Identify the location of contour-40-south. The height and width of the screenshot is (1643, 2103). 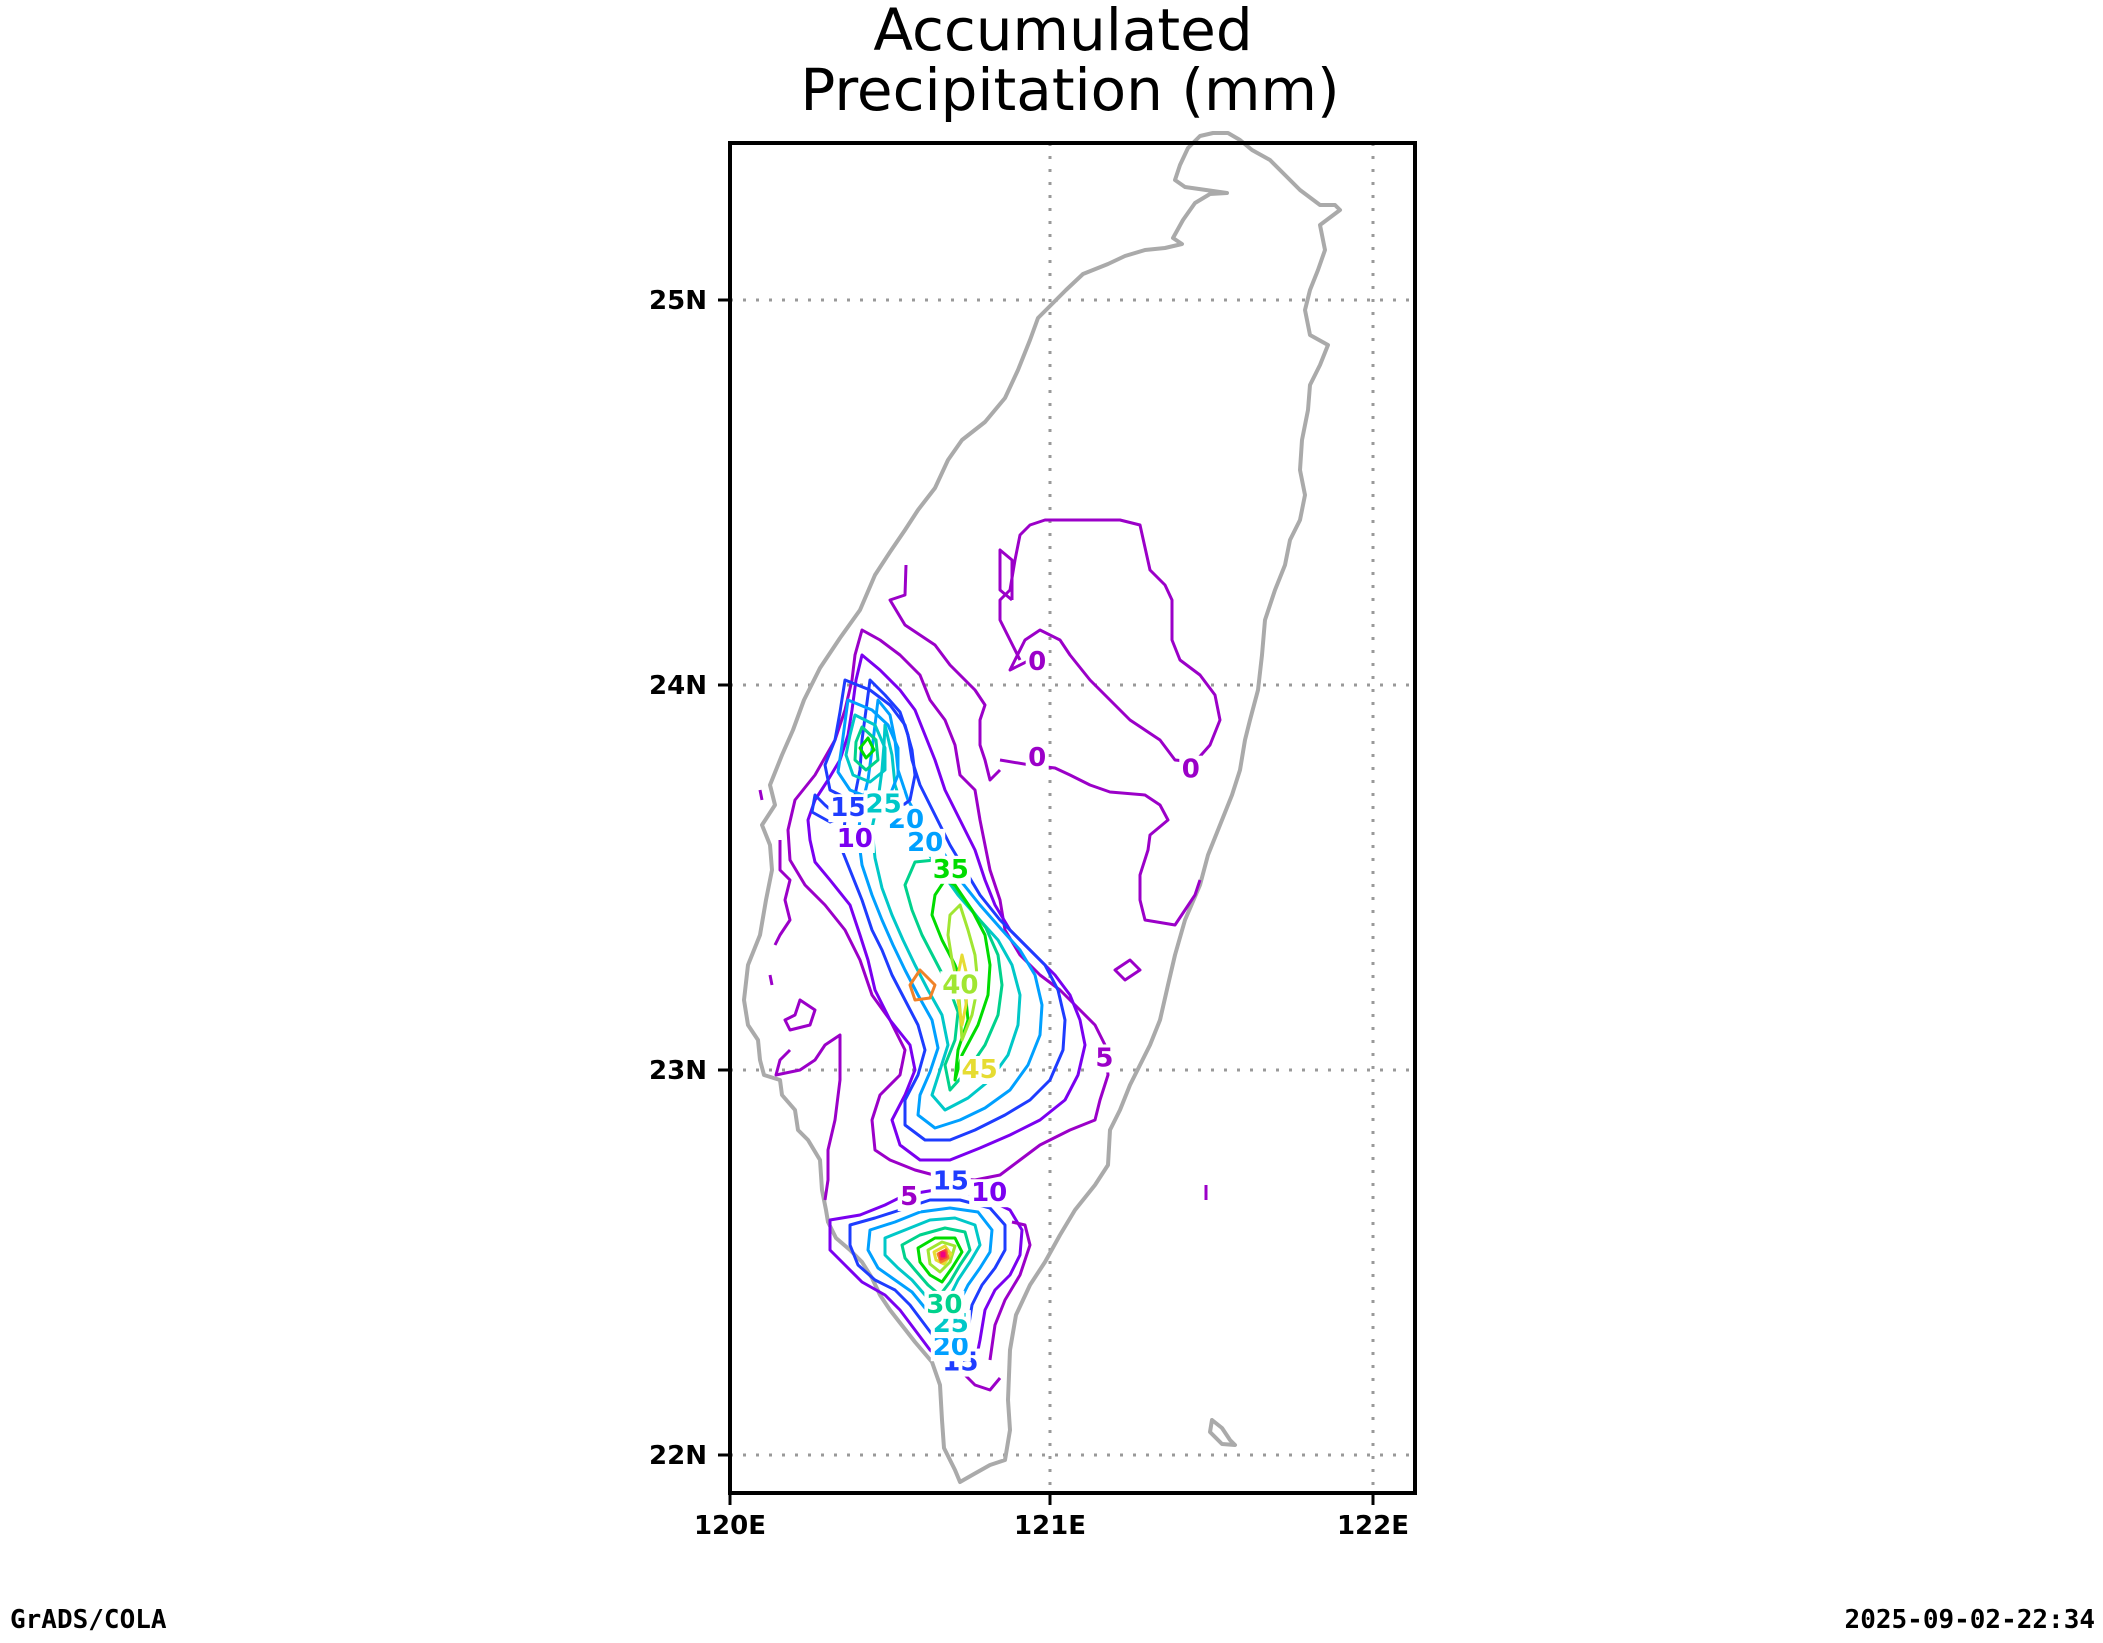
(941, 1257).